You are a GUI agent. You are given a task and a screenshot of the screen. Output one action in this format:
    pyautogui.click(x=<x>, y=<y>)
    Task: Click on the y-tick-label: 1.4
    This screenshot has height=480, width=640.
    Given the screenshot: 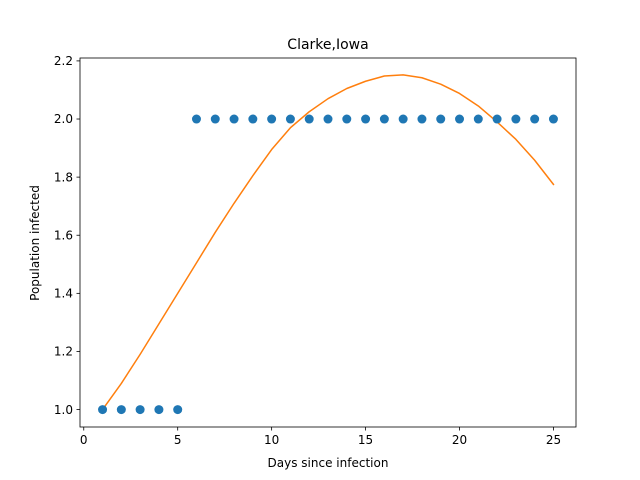 What is the action you would take?
    pyautogui.click(x=63, y=294)
    